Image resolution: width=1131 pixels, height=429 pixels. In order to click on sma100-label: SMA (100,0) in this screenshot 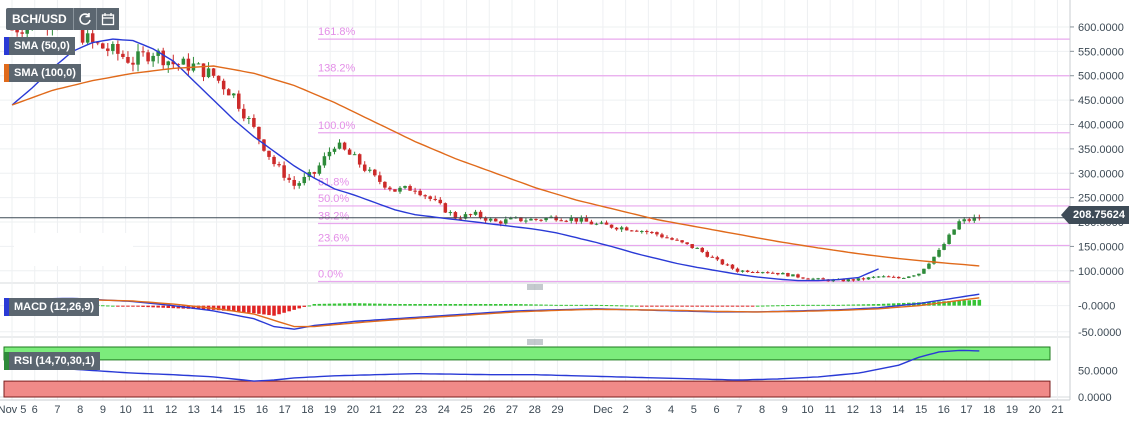, I will do `click(45, 73)`.